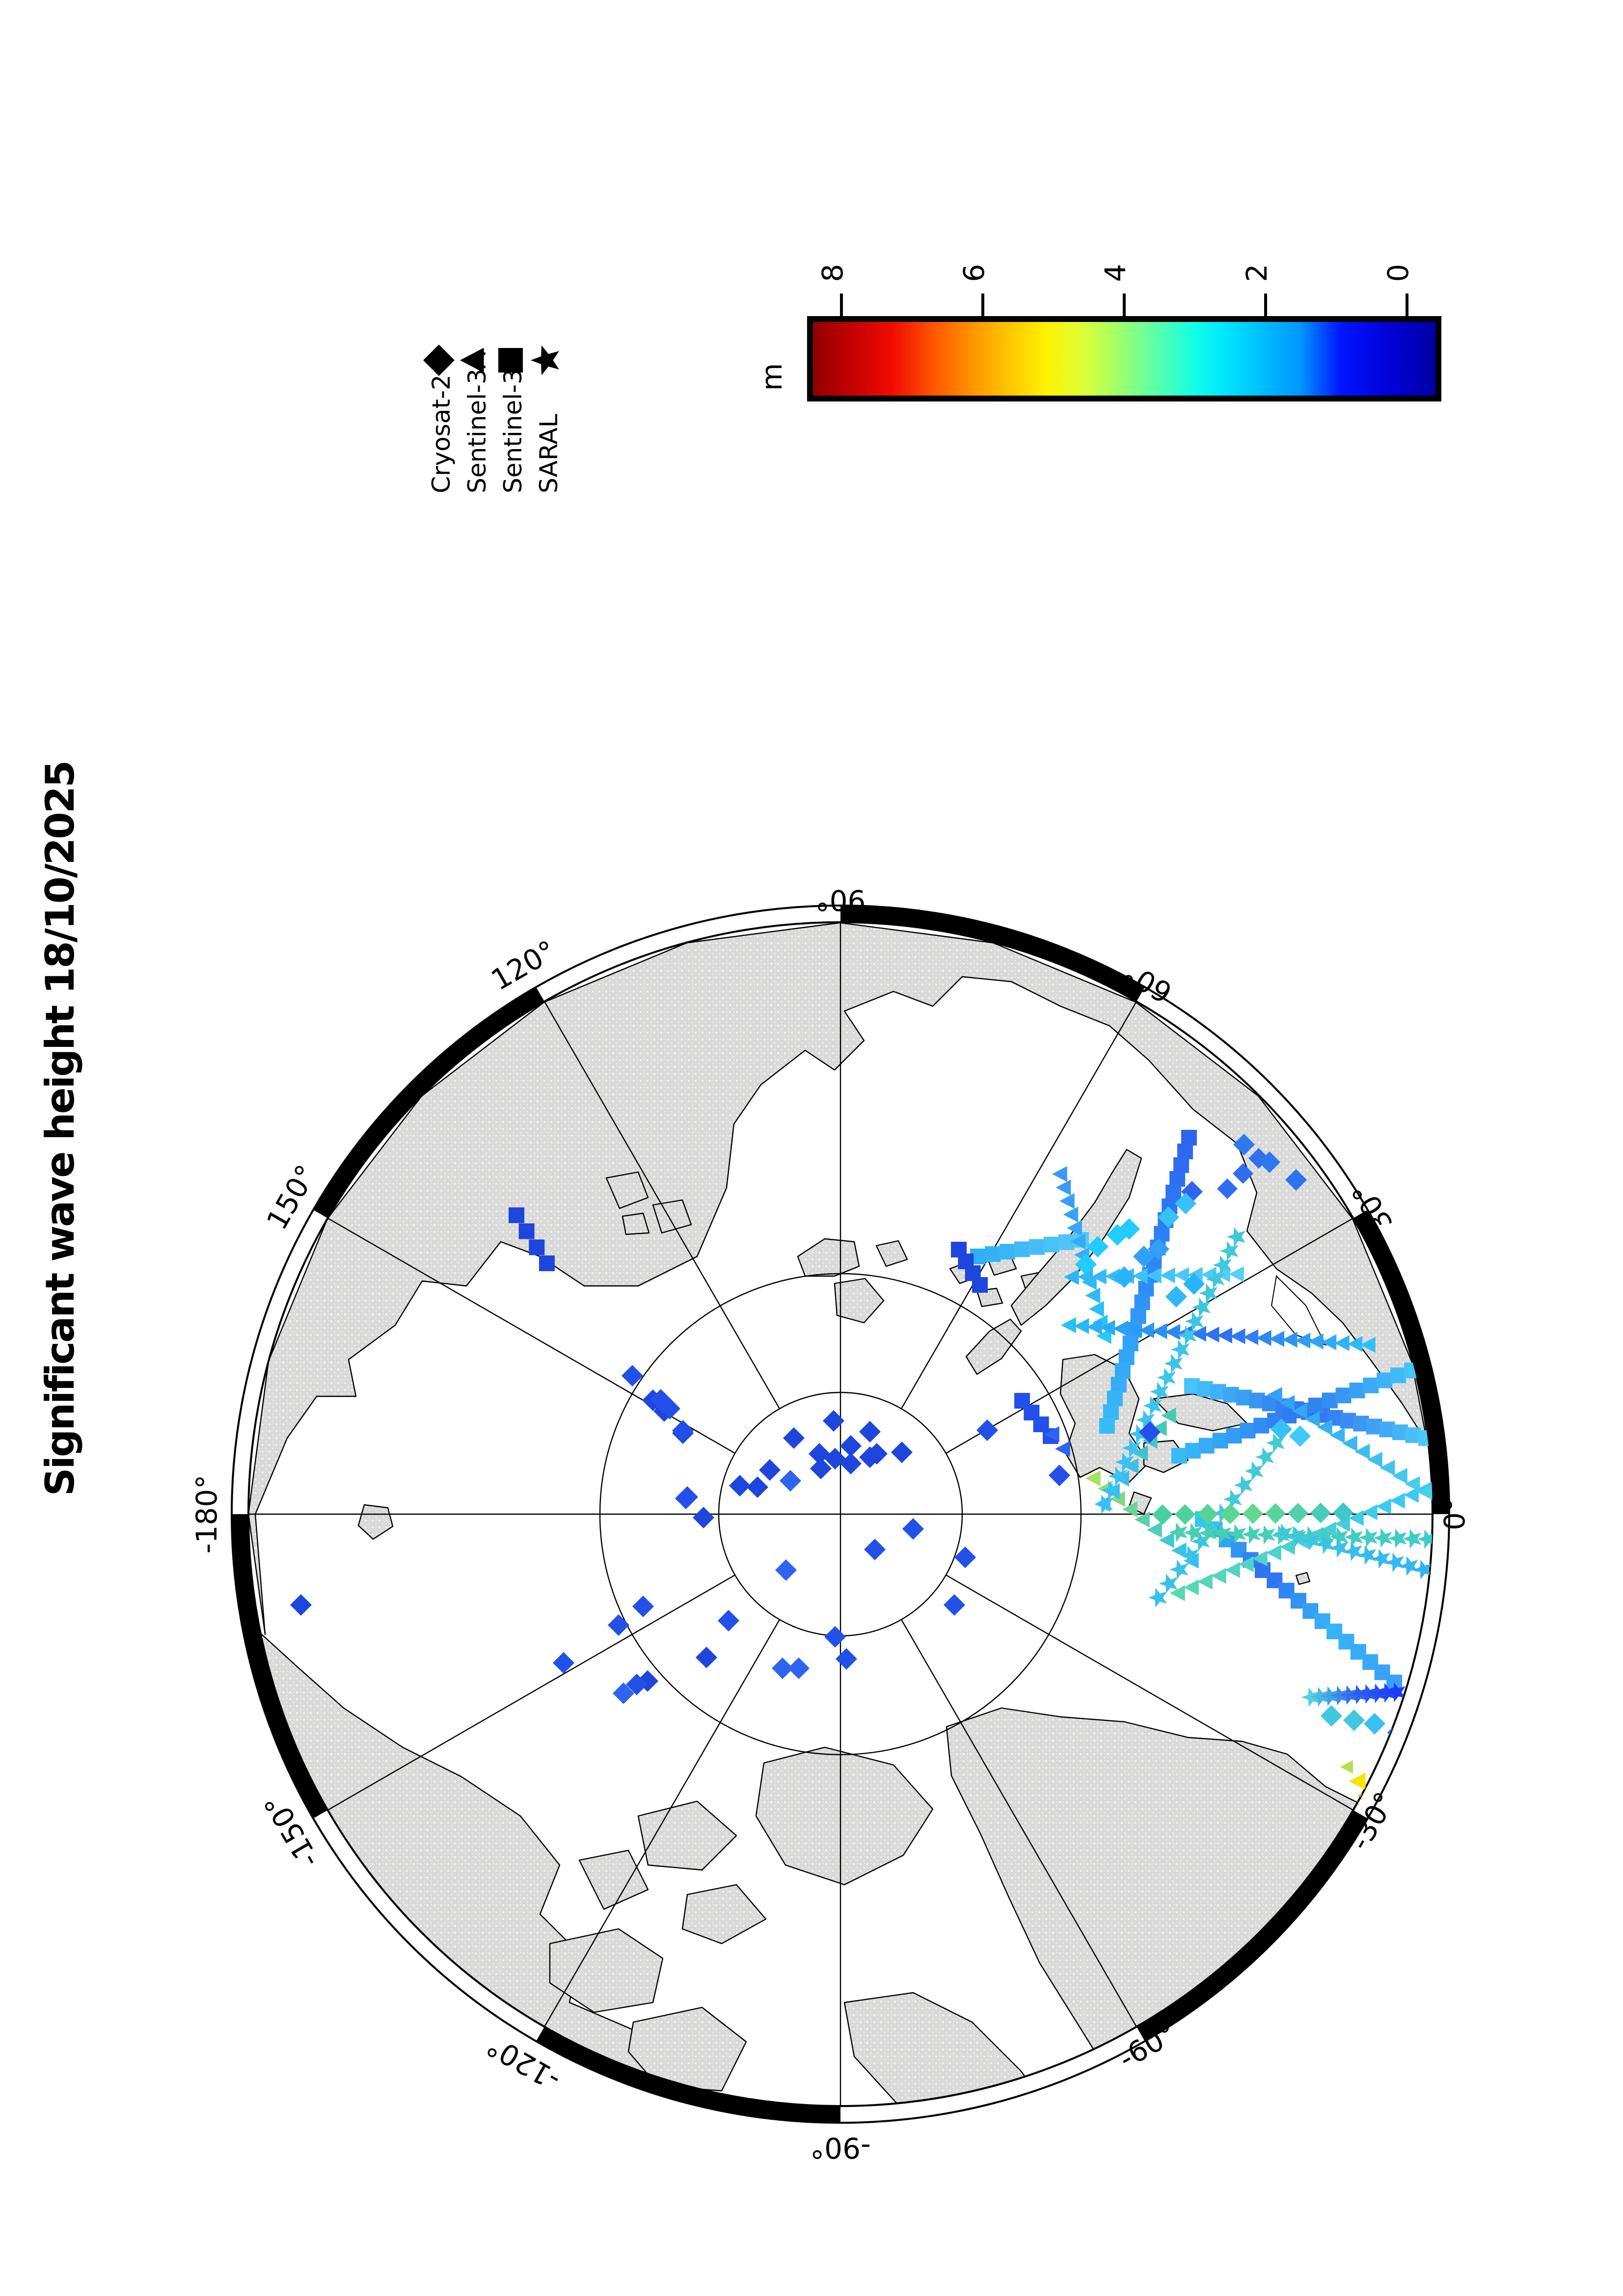 This screenshot has width=1623, height=2296. Describe the element at coordinates (1454, 1514) in the screenshot. I see `meridian-label-0°: 0°` at that location.